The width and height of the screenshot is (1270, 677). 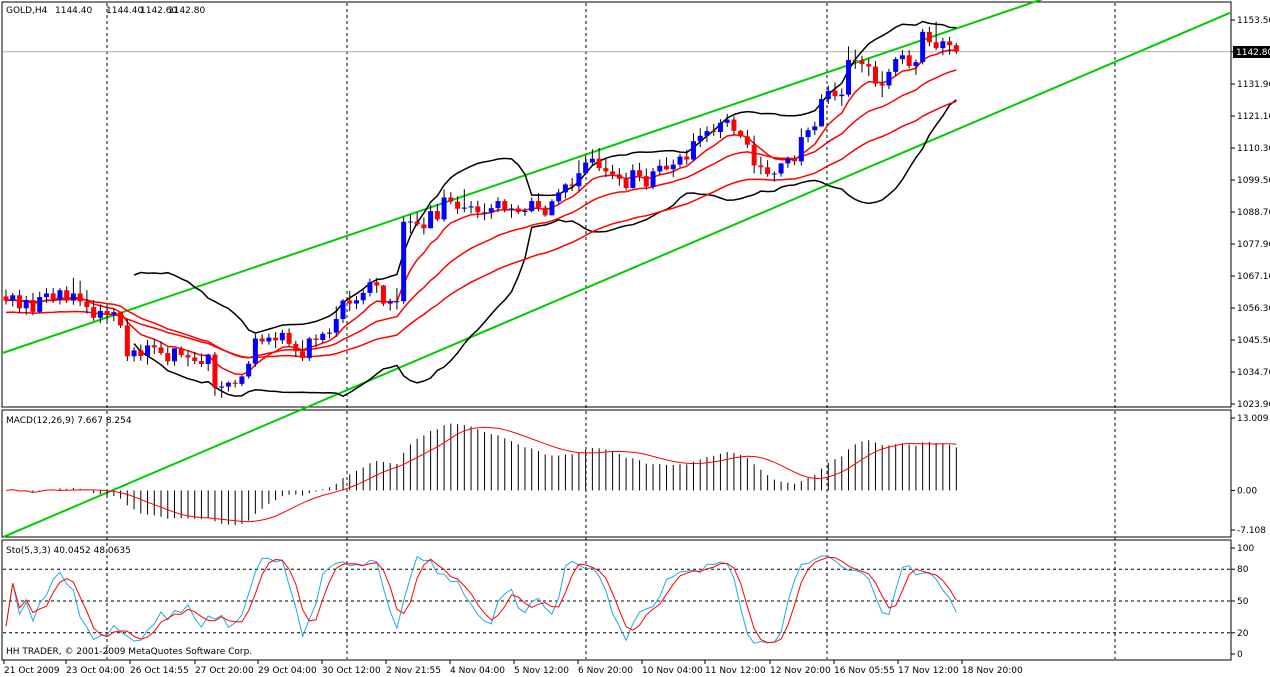 What do you see at coordinates (1253, 149) in the screenshot?
I see `price-tick-label: 1110.30` at bounding box center [1253, 149].